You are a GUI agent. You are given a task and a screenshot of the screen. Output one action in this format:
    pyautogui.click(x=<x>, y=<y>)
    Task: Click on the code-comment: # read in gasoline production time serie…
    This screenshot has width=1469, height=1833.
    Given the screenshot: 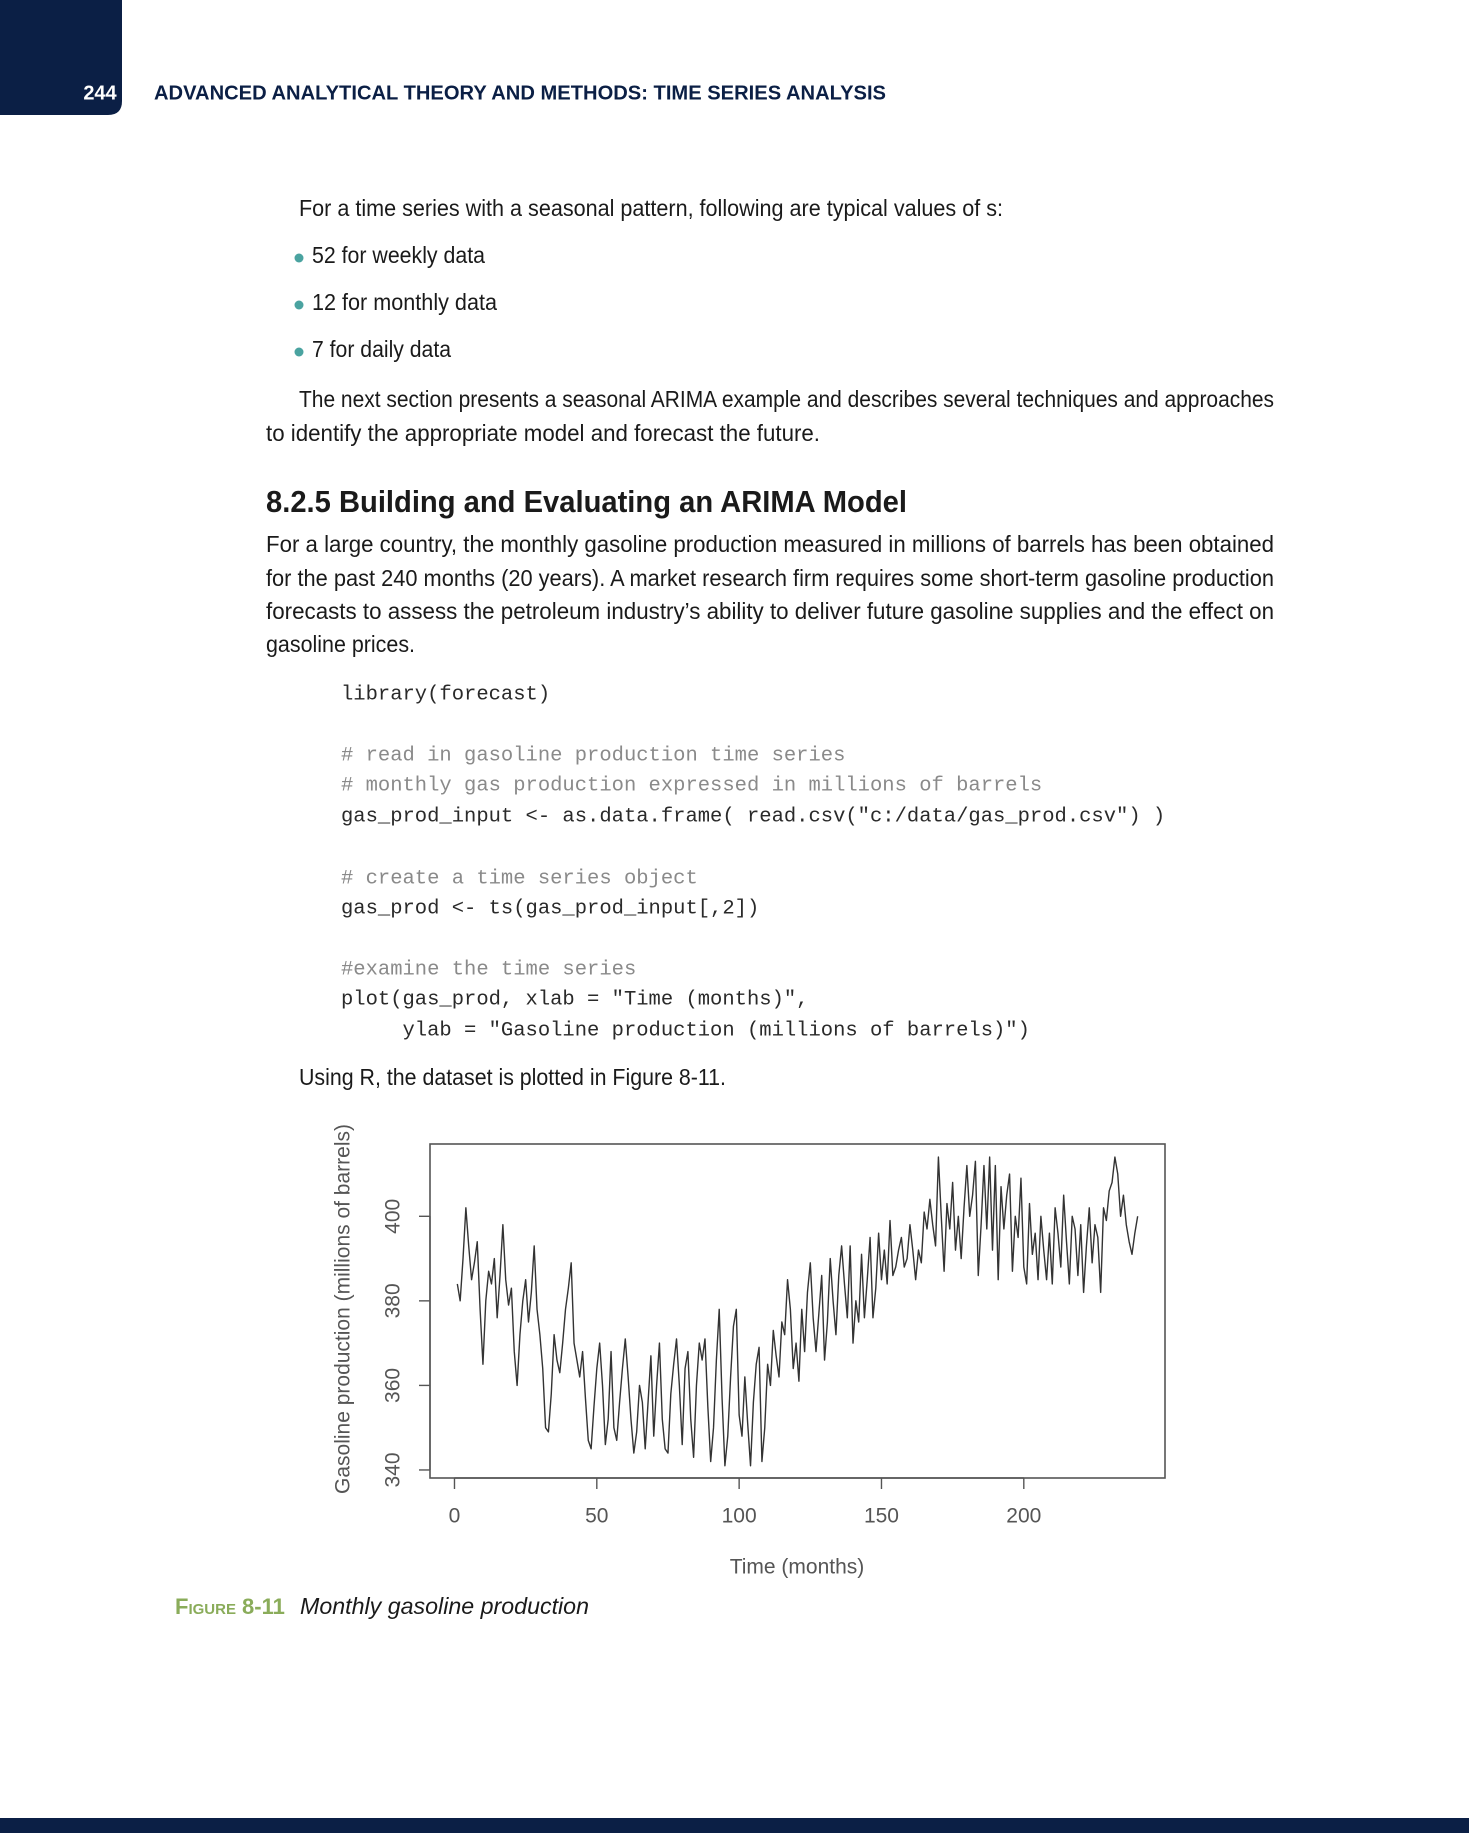 What is the action you would take?
    pyautogui.click(x=593, y=755)
    